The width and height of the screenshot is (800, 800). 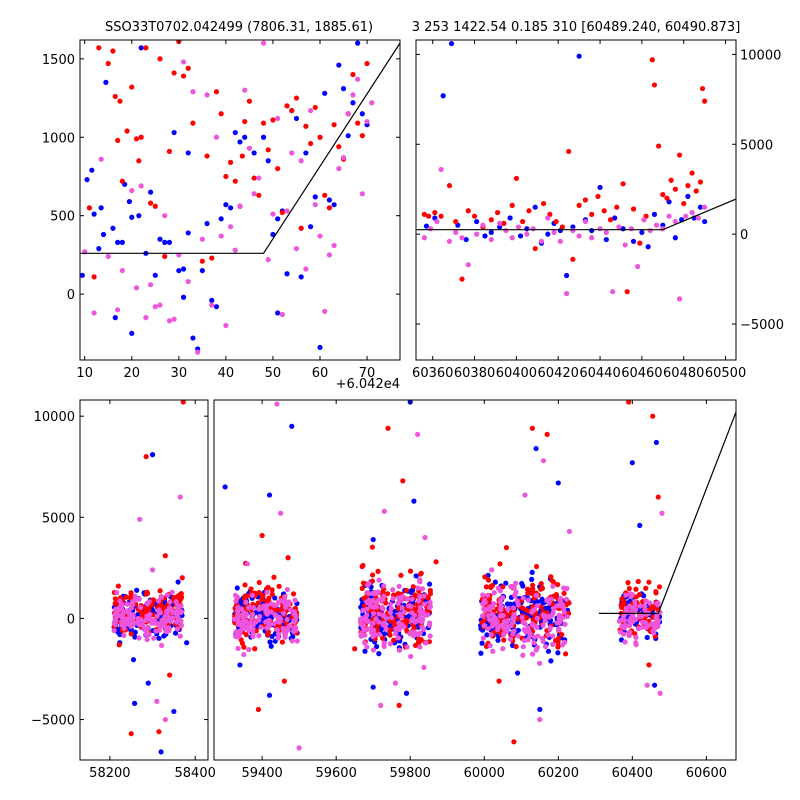 What do you see at coordinates (744, 235) in the screenshot?
I see `top-right-ytick-label: 0` at bounding box center [744, 235].